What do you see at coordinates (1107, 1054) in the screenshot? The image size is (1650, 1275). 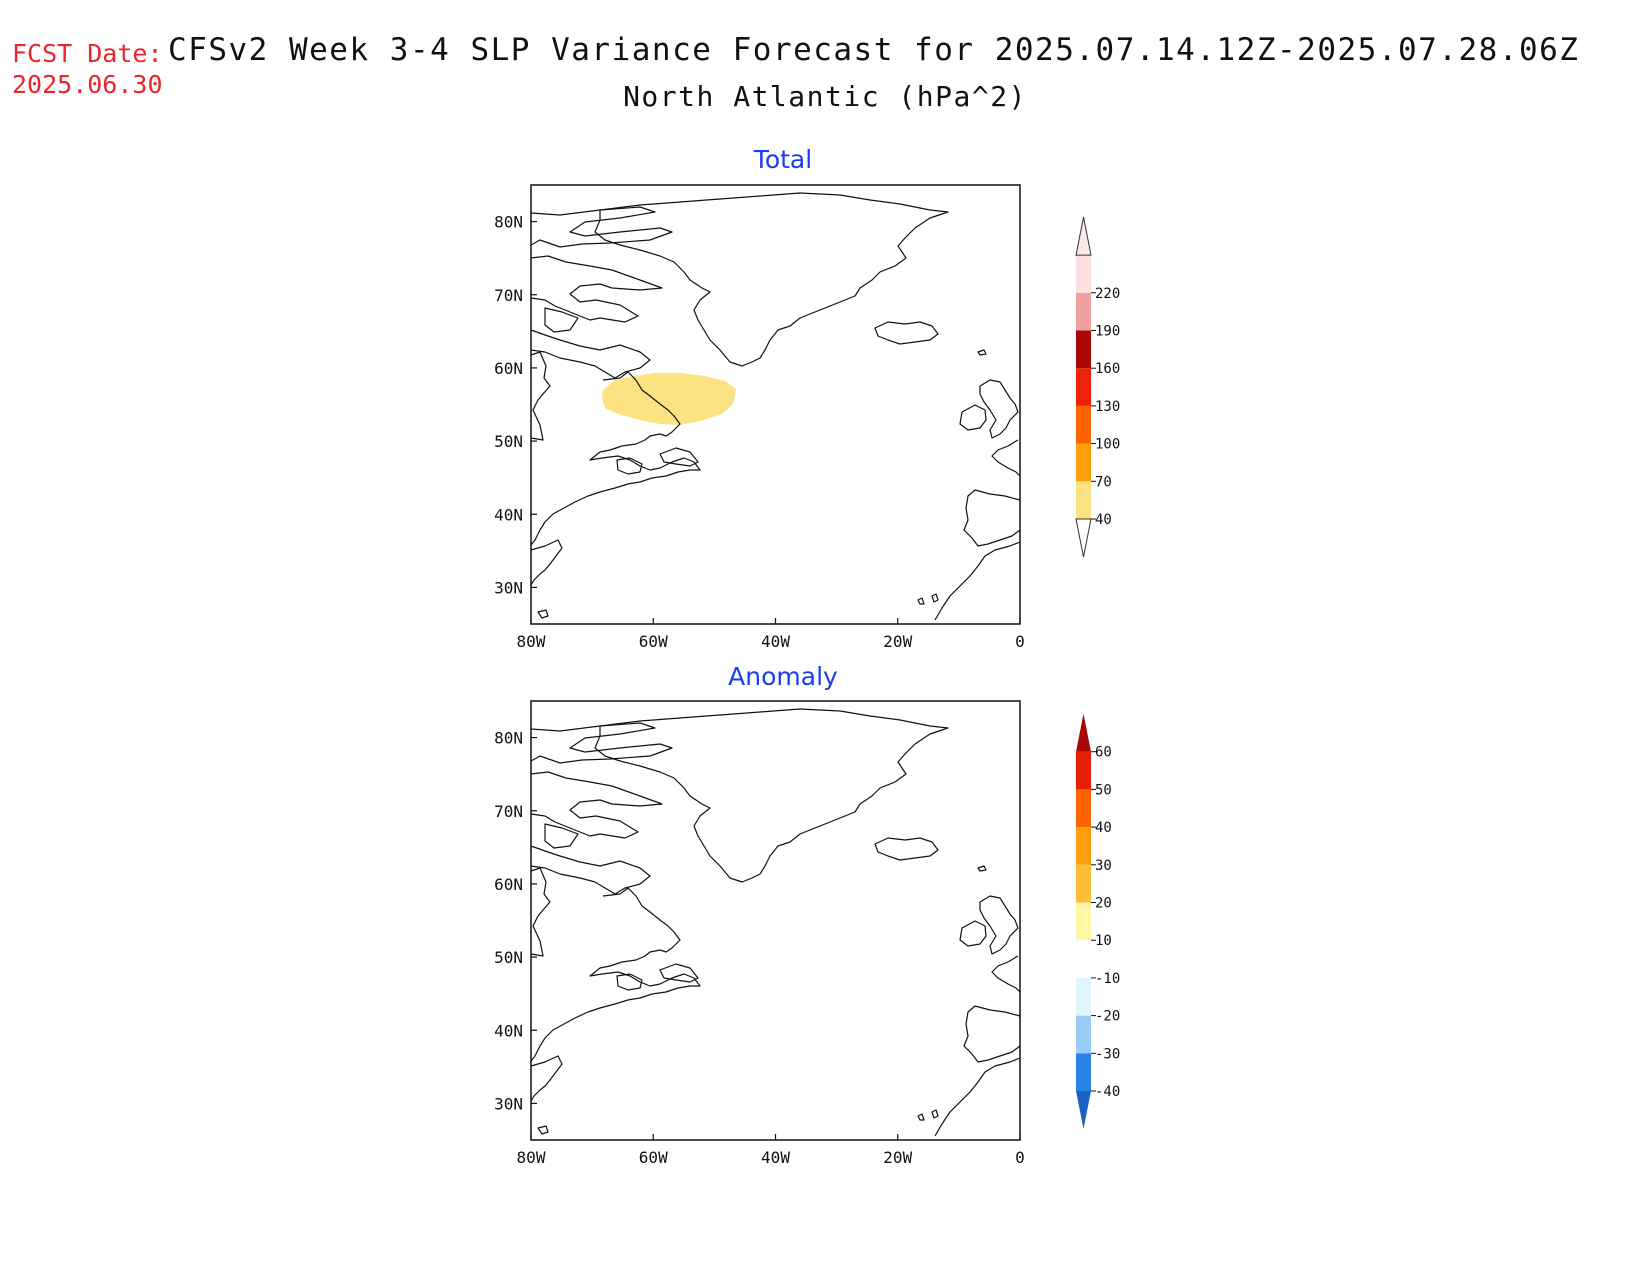 I see `colorbar-label: -30` at bounding box center [1107, 1054].